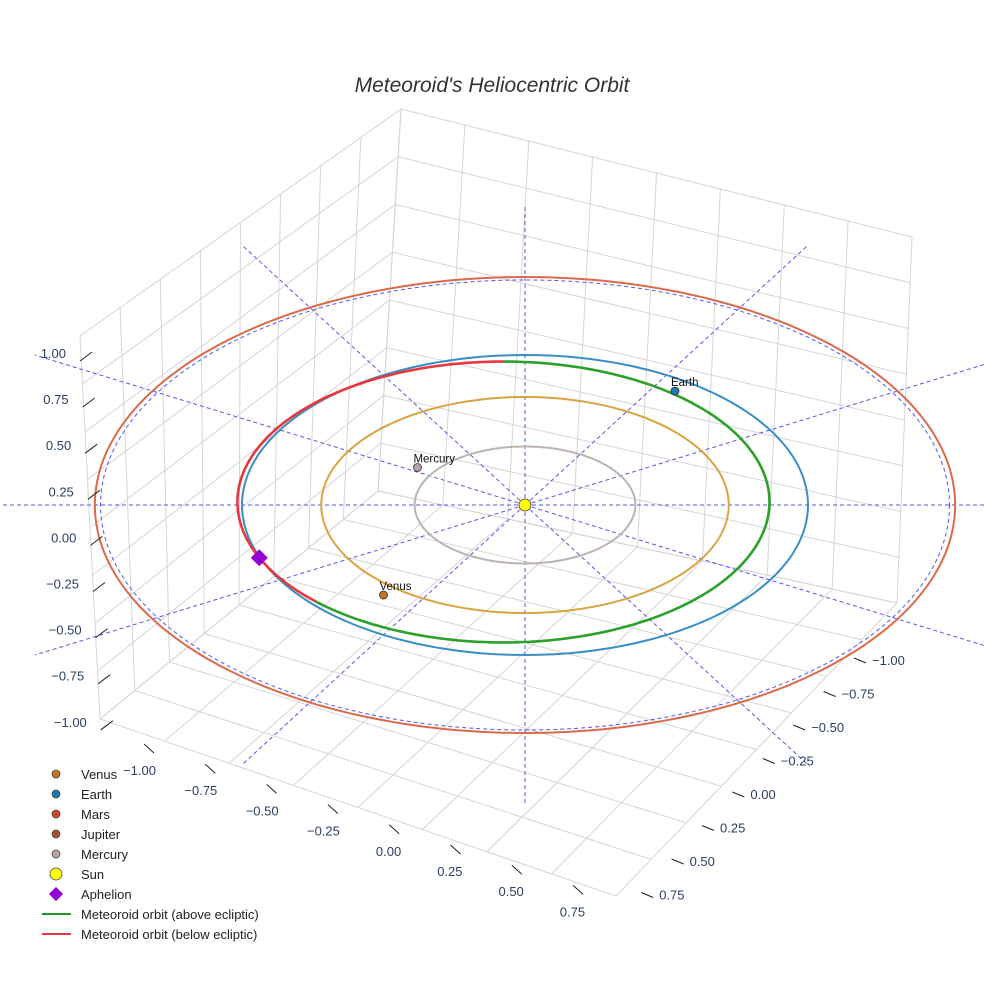  Describe the element at coordinates (827, 727) in the screenshot. I see `y-tick-label: −0.50` at that location.